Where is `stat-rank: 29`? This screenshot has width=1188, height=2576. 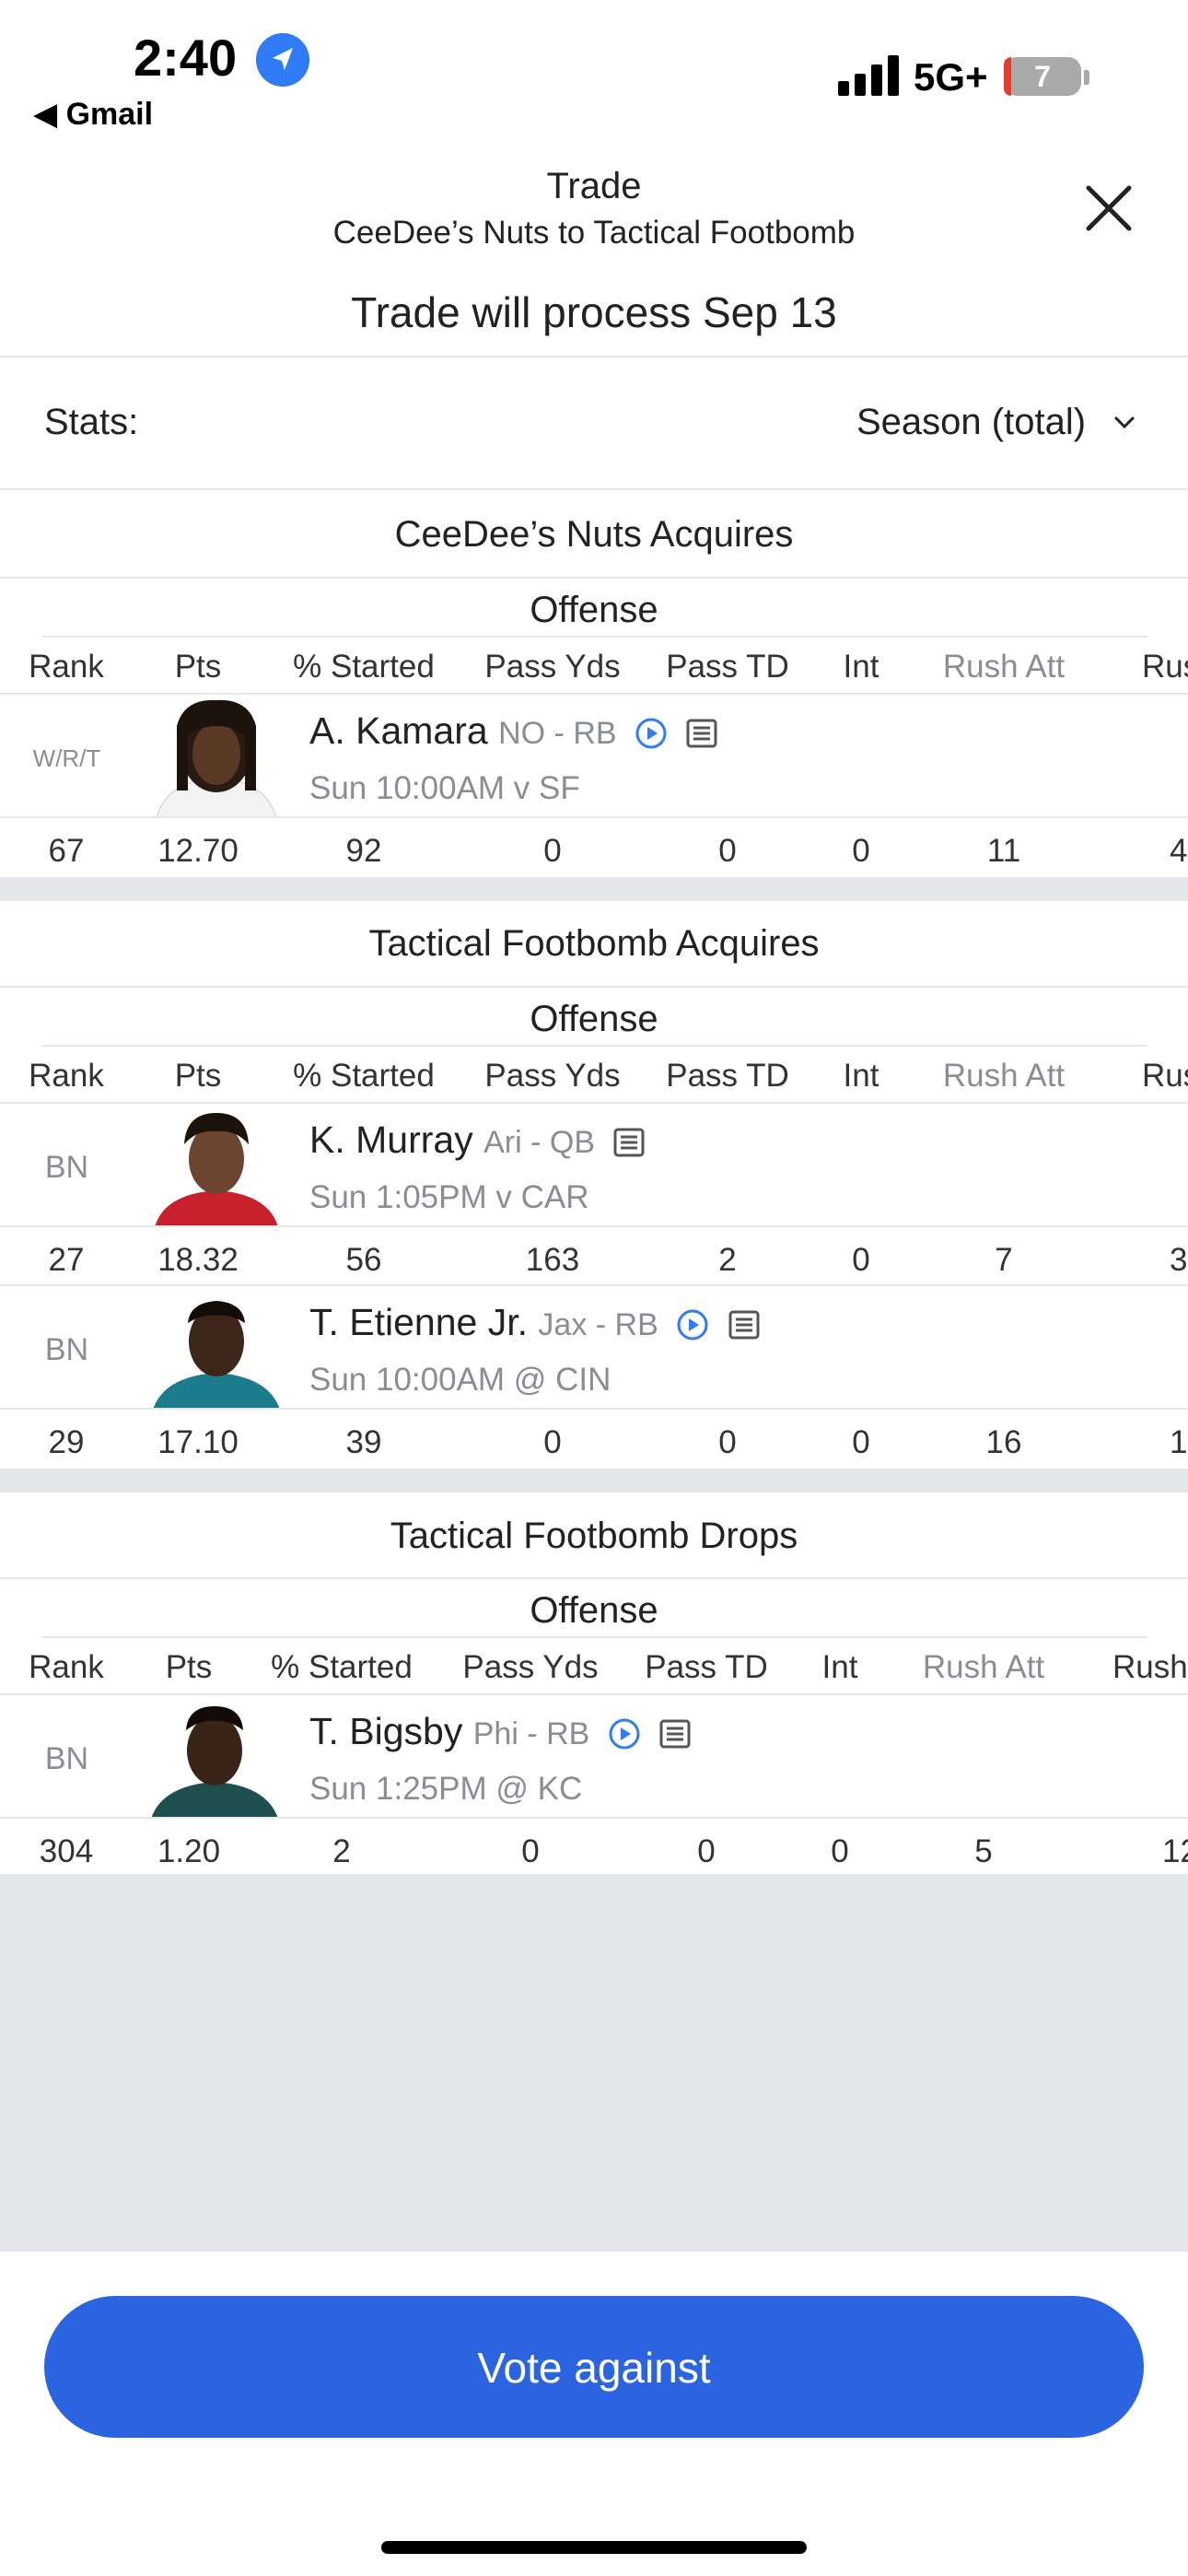 stat-rank: 29 is located at coordinates (66, 1442).